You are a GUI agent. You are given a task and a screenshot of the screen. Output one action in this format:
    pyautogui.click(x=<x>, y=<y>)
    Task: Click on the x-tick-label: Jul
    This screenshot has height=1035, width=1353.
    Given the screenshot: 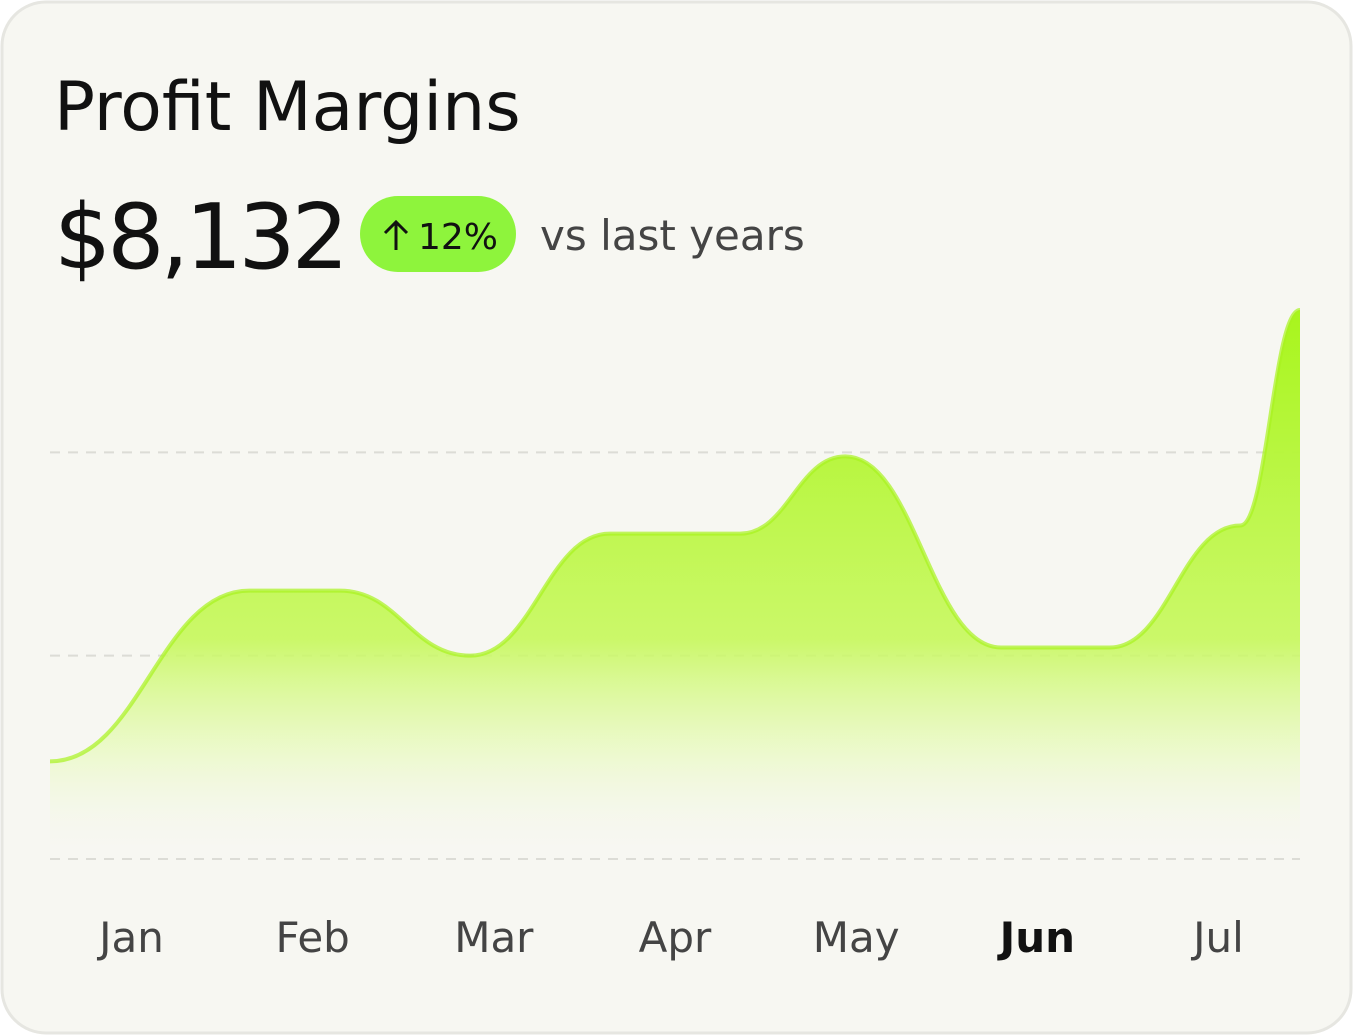 What is the action you would take?
    pyautogui.click(x=1217, y=937)
    